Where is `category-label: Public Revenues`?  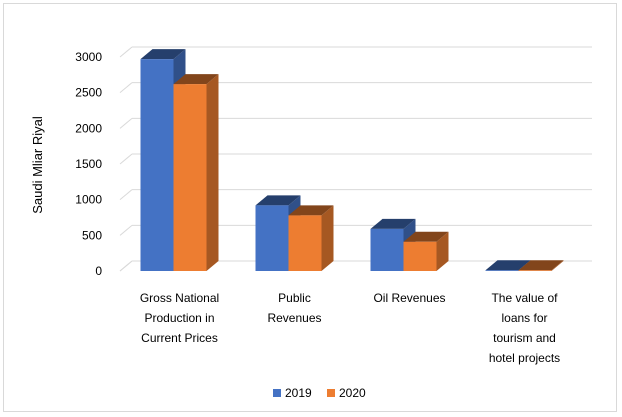 category-label: Public Revenues is located at coordinates (294, 308).